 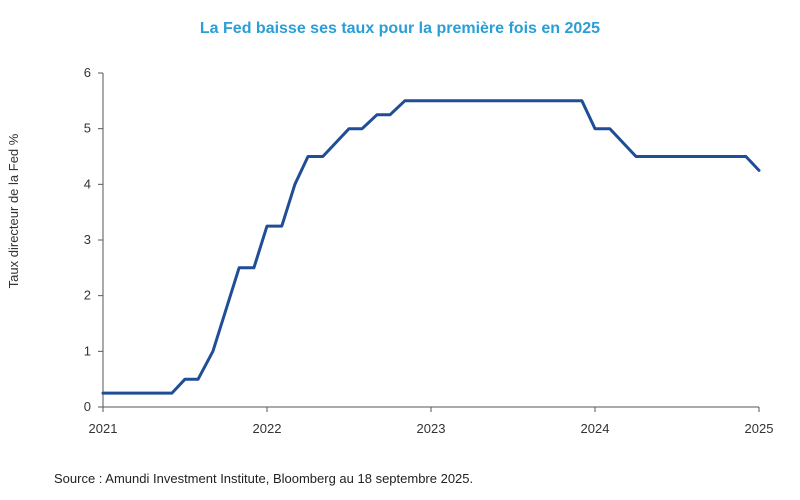 What do you see at coordinates (87, 72) in the screenshot?
I see `y-tick-label: 6` at bounding box center [87, 72].